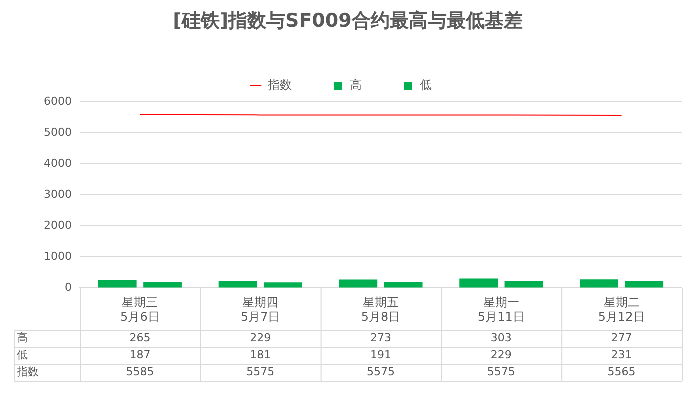 This screenshot has width=696, height=394. What do you see at coordinates (261, 355) in the screenshot?
I see `data-label: 181` at bounding box center [261, 355].